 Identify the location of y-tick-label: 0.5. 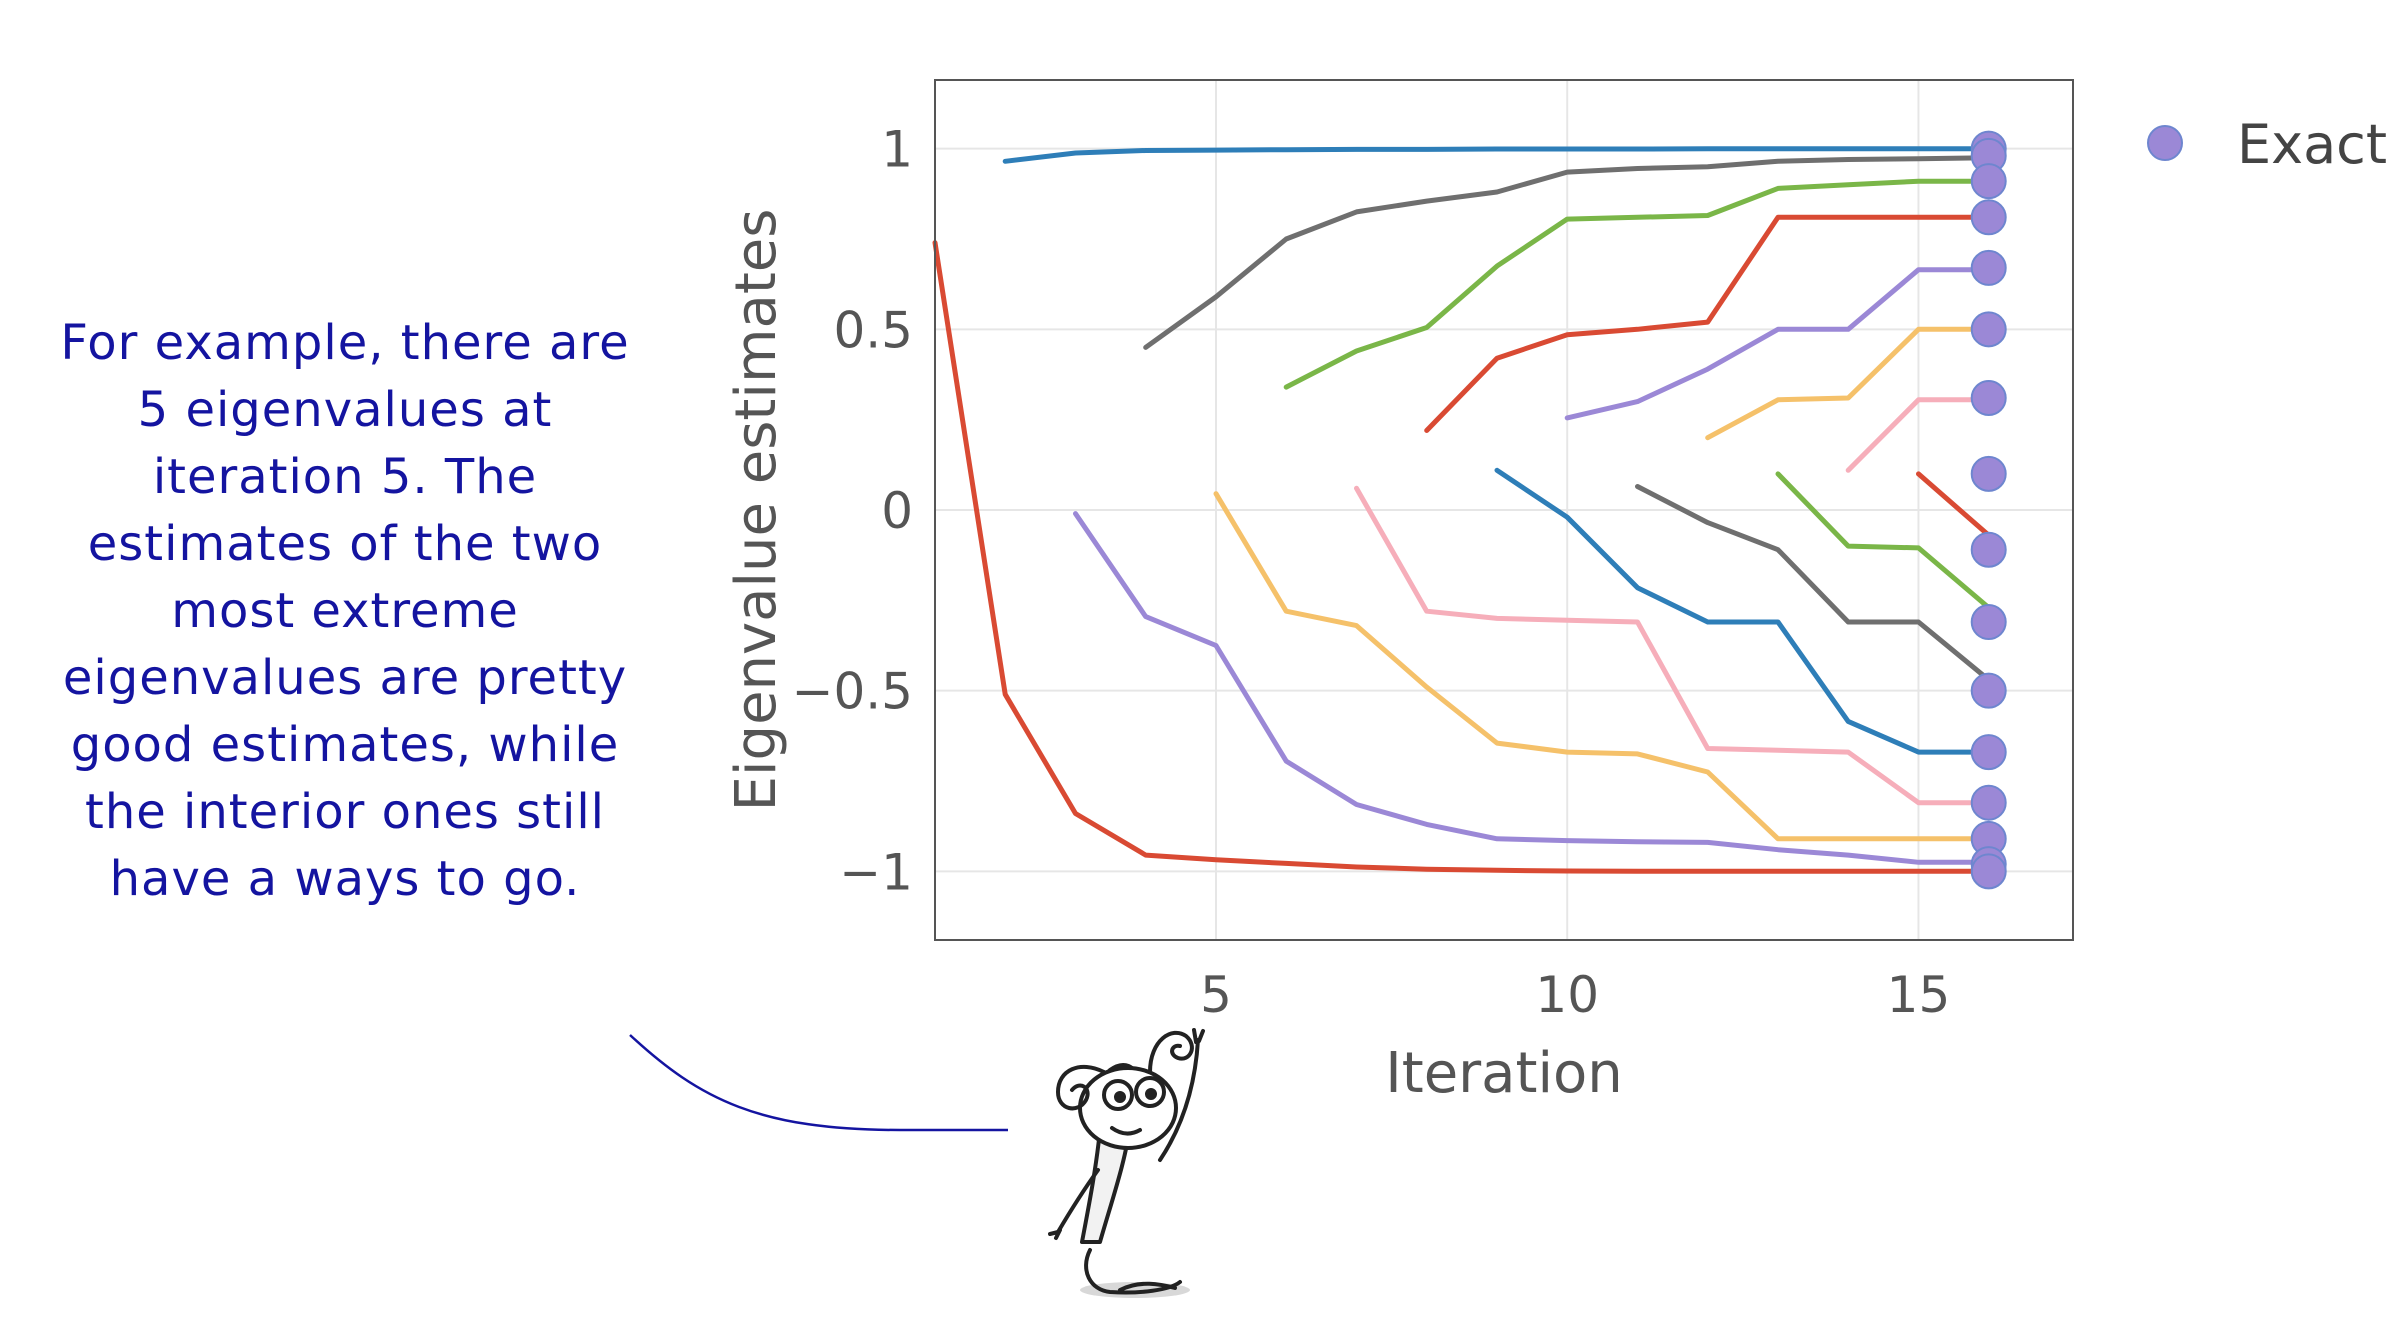
(873, 330).